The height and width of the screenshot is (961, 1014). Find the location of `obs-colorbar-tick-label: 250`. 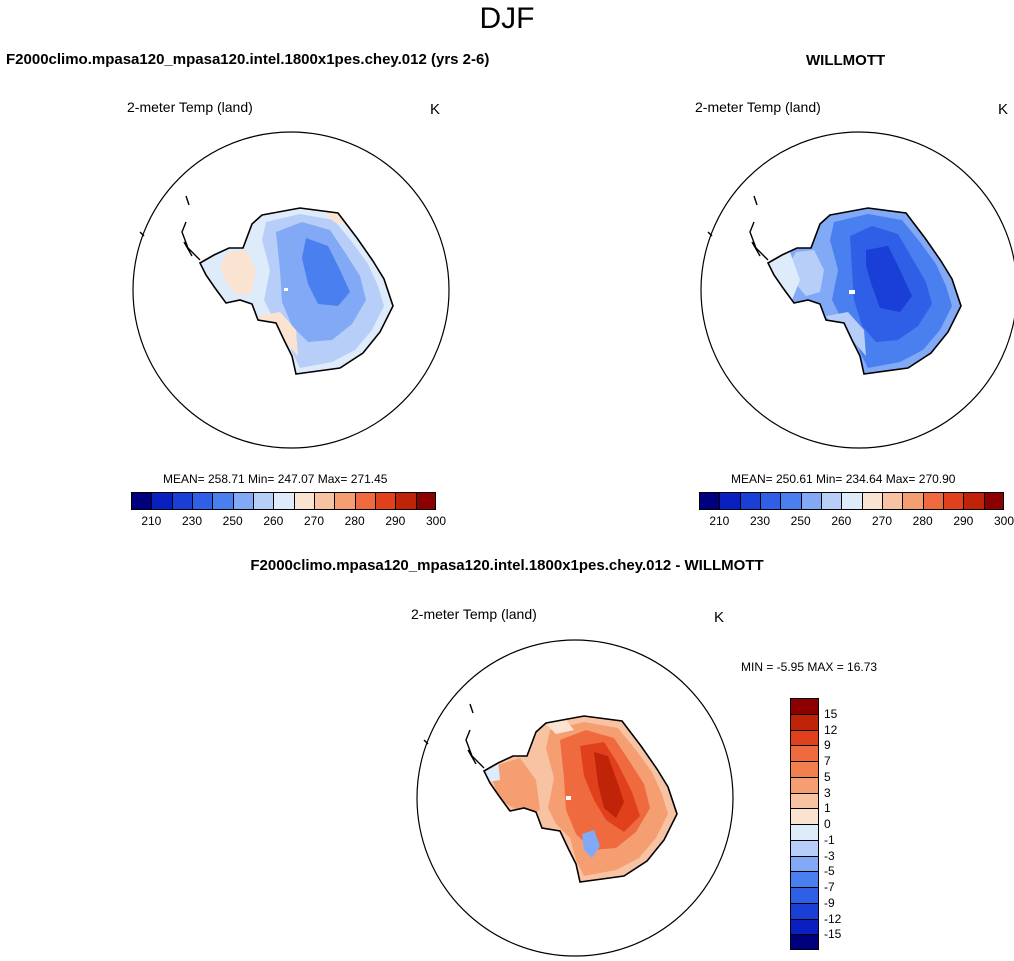

obs-colorbar-tick-label: 250 is located at coordinates (800, 521).